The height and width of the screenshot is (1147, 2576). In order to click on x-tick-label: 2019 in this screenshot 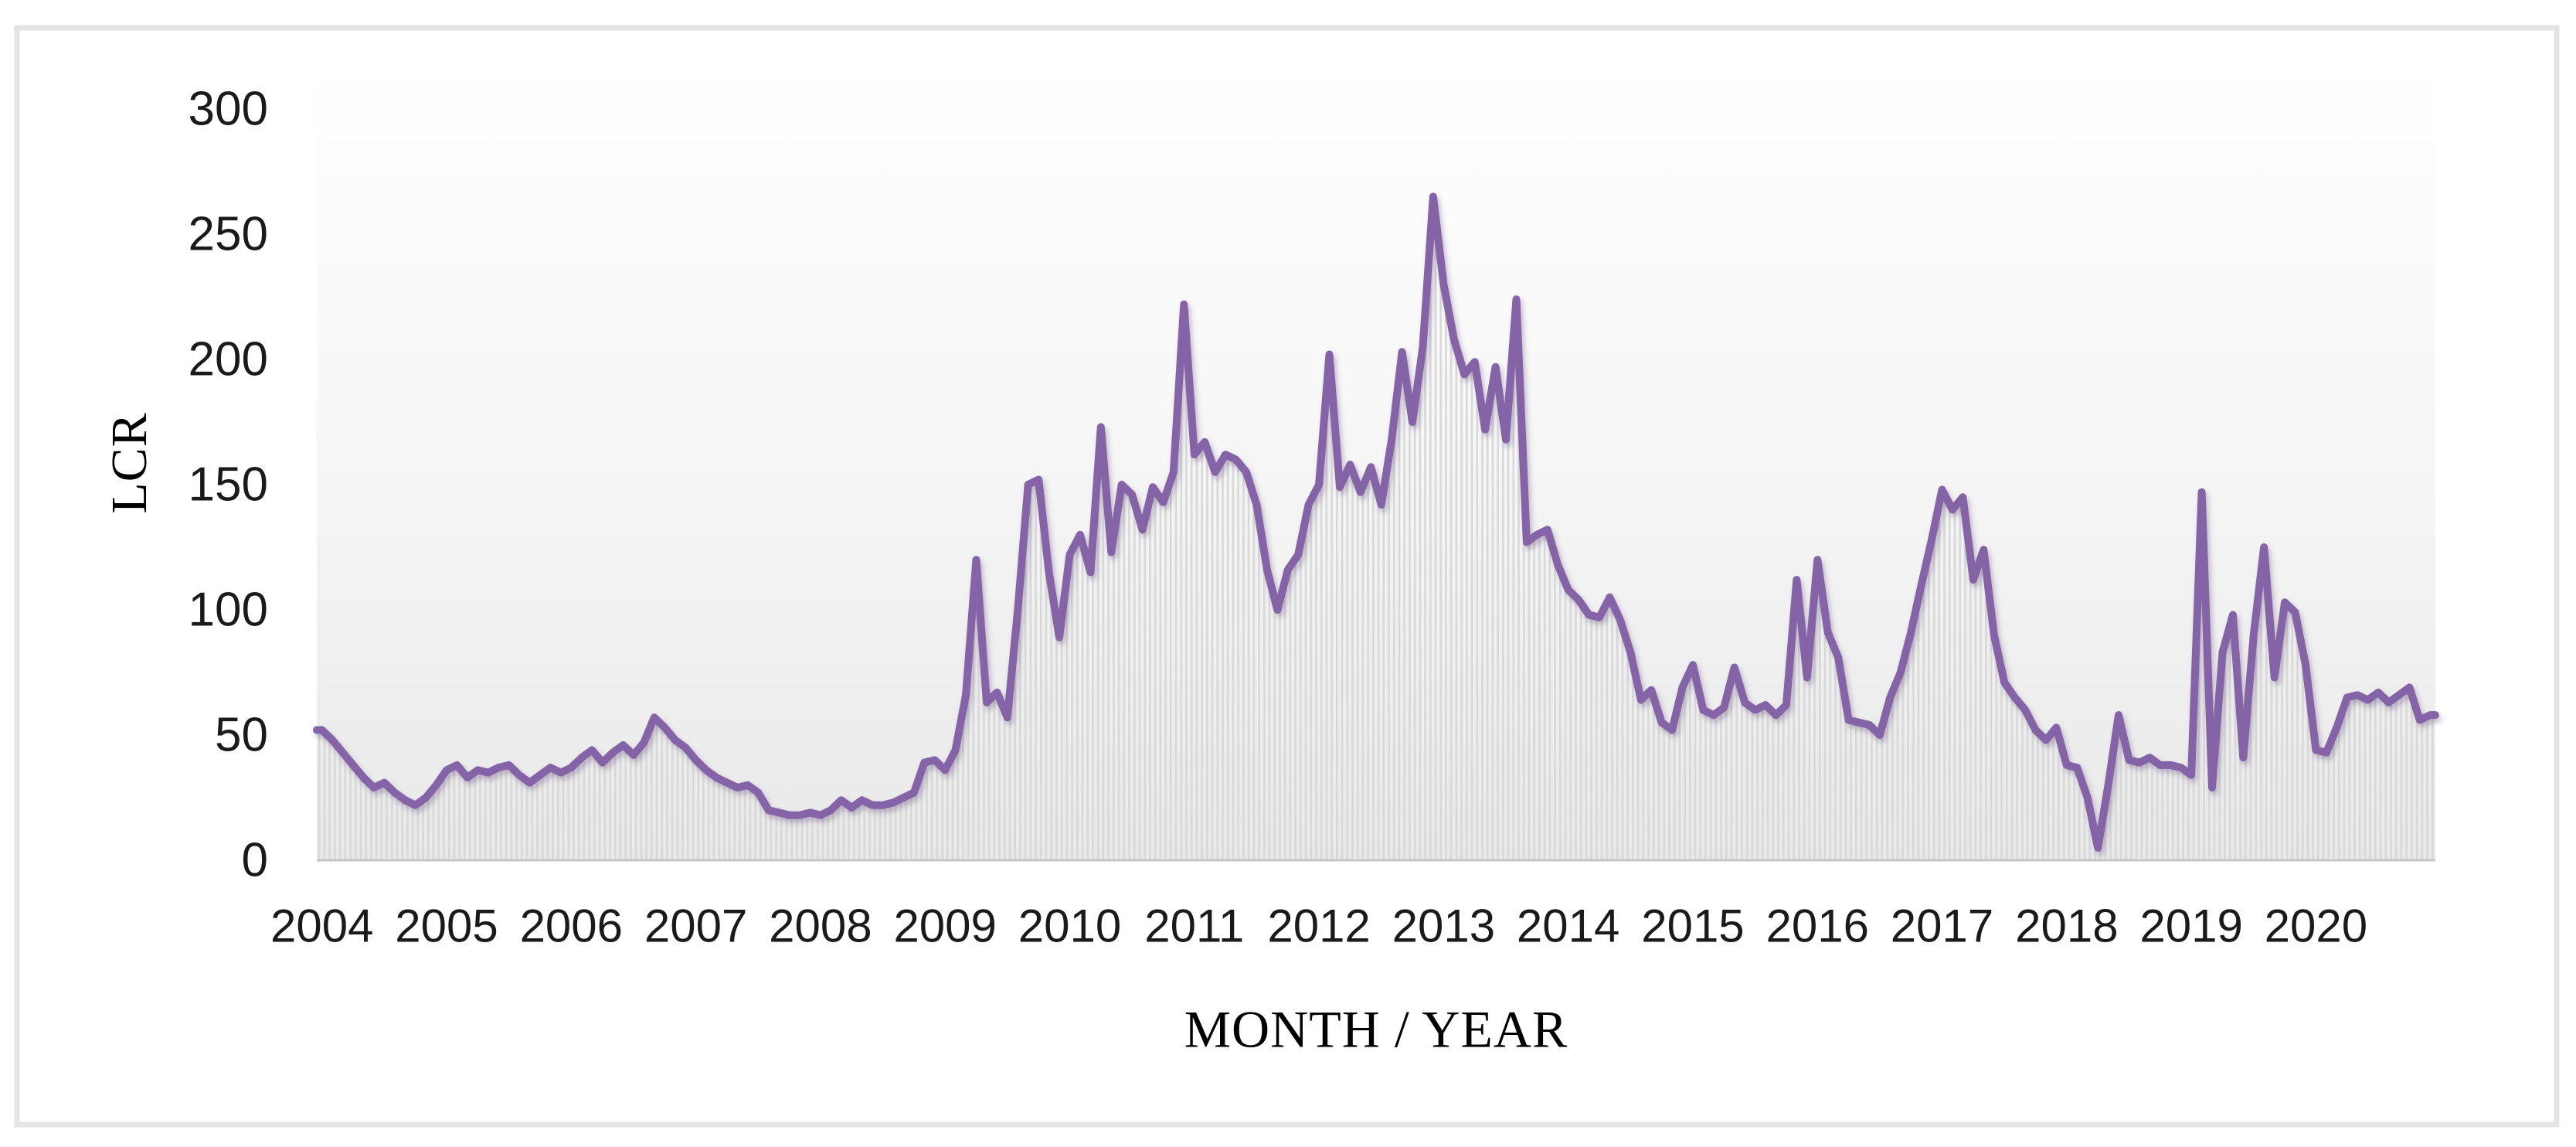, I will do `click(2190, 926)`.